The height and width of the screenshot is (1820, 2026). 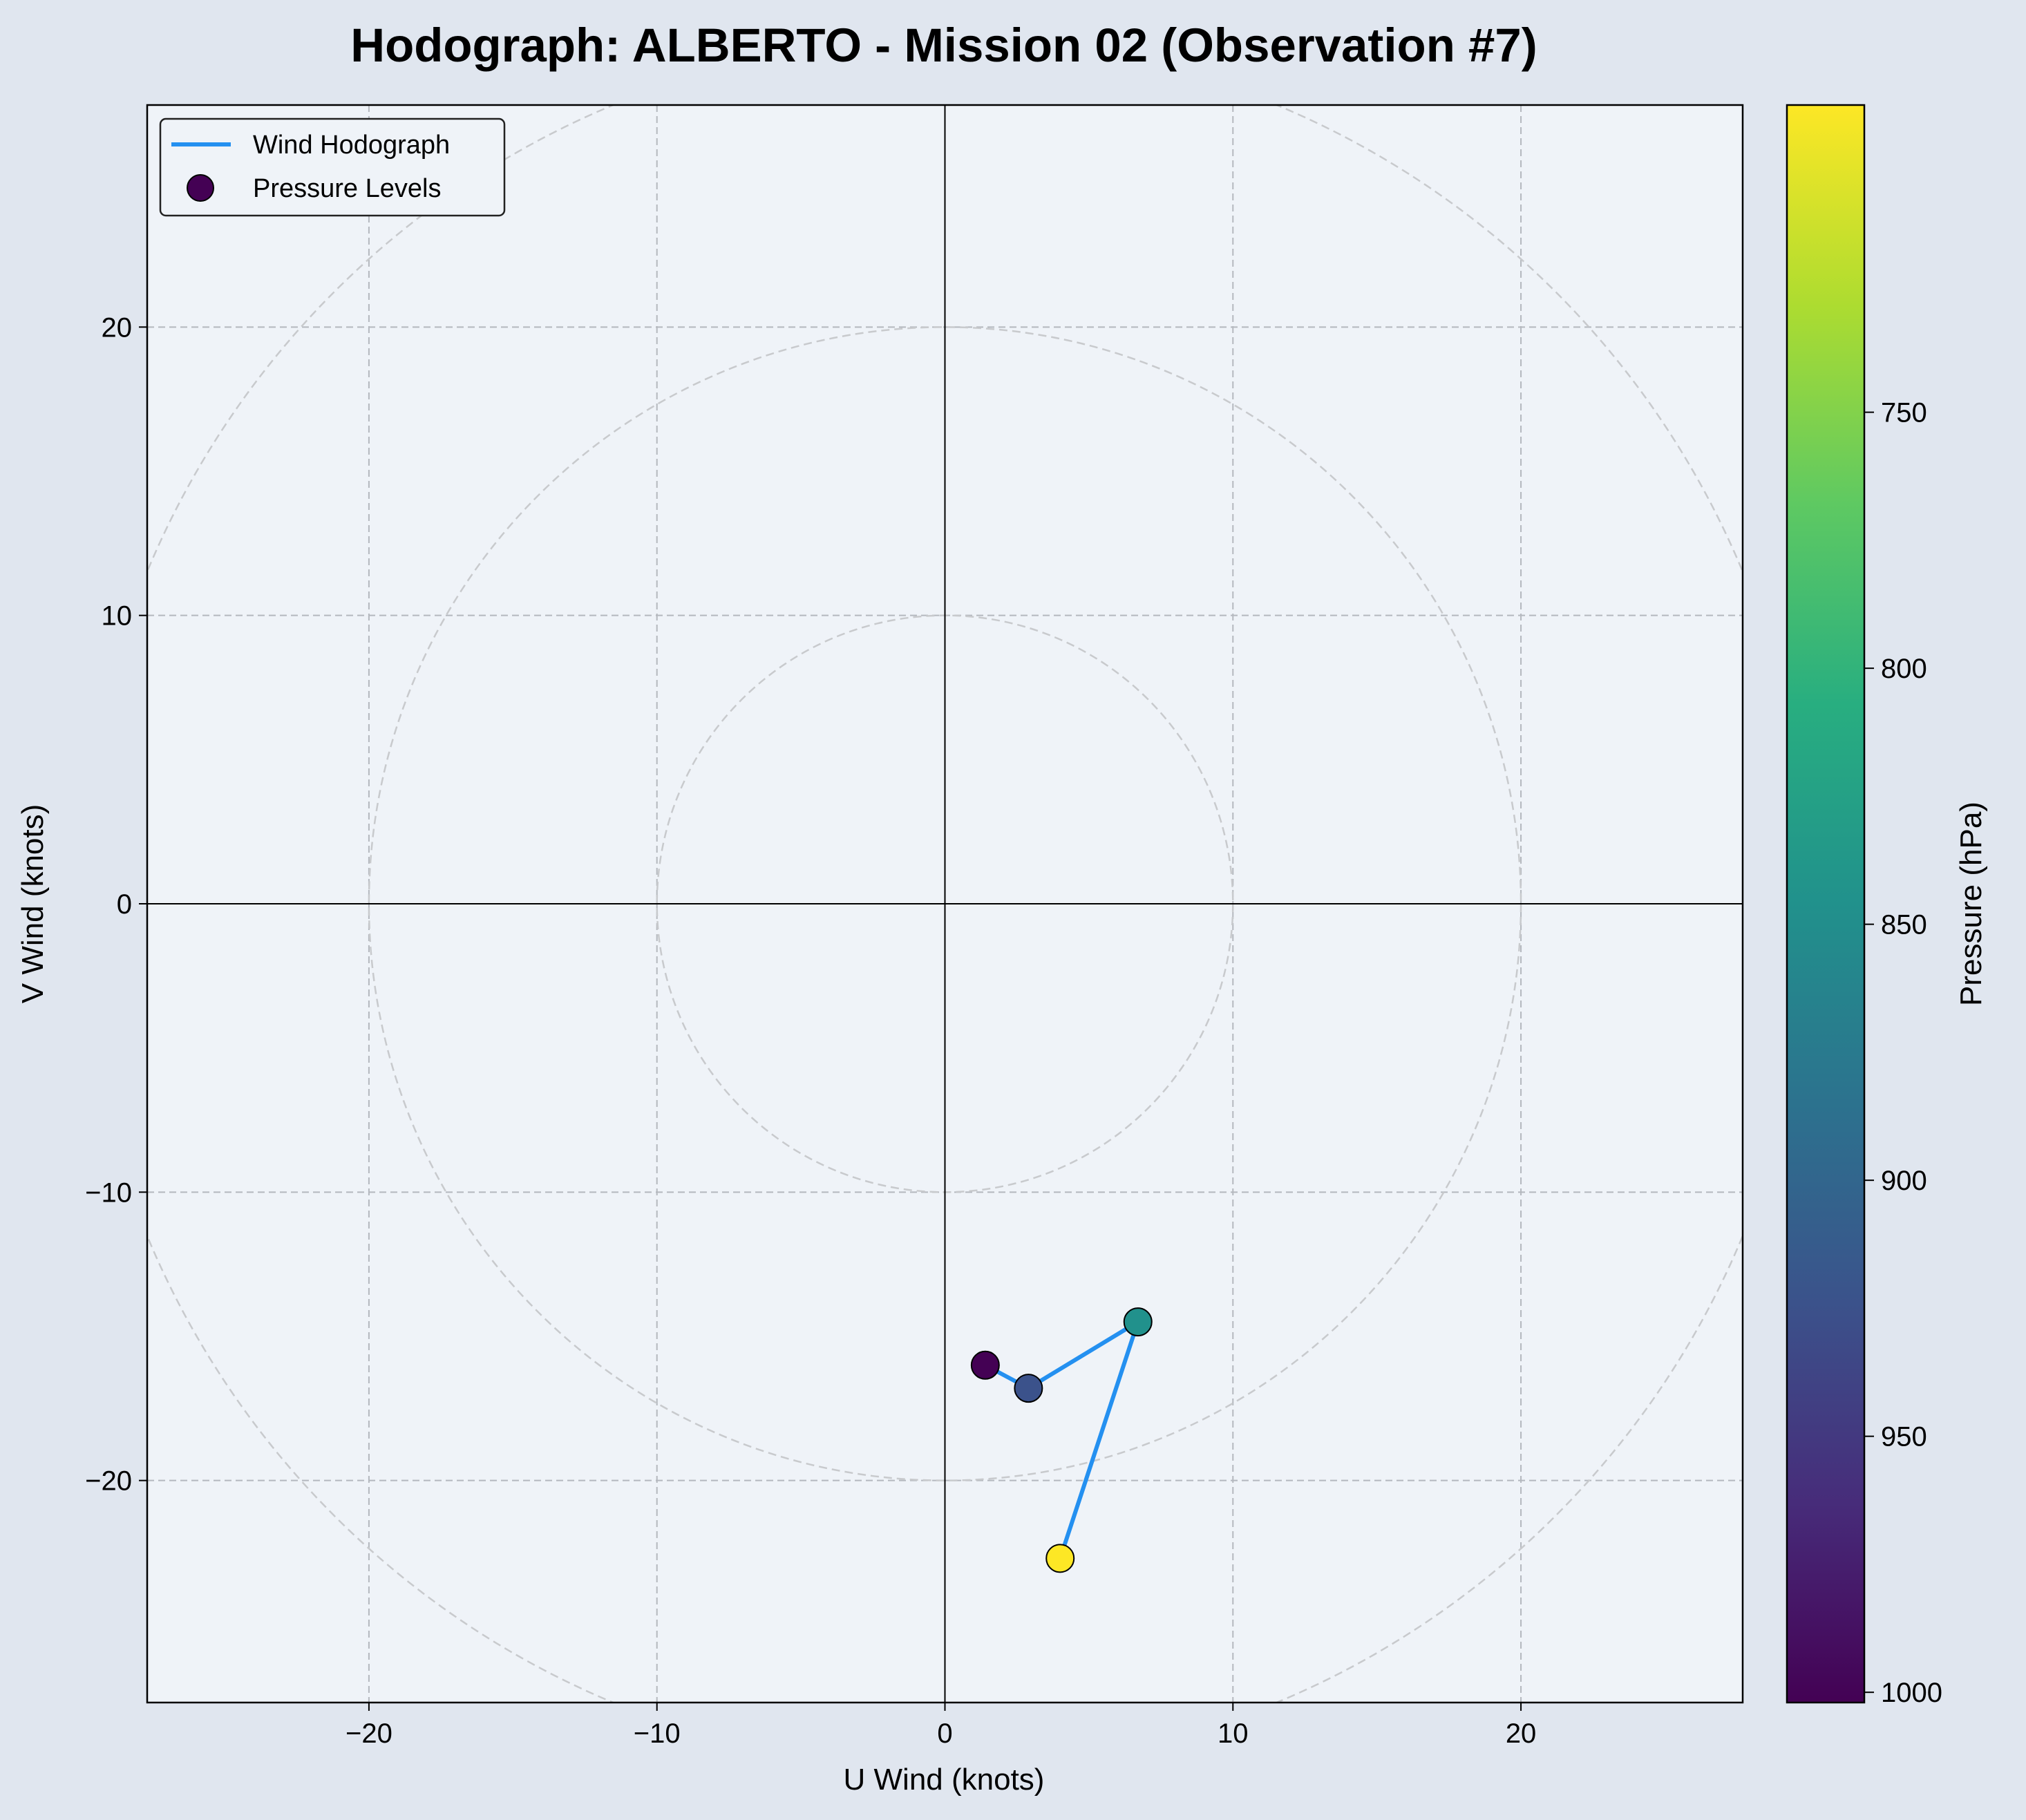 I want to click on y-axis-ticks: −20 −10 0 10 20, so click(x=116, y=904).